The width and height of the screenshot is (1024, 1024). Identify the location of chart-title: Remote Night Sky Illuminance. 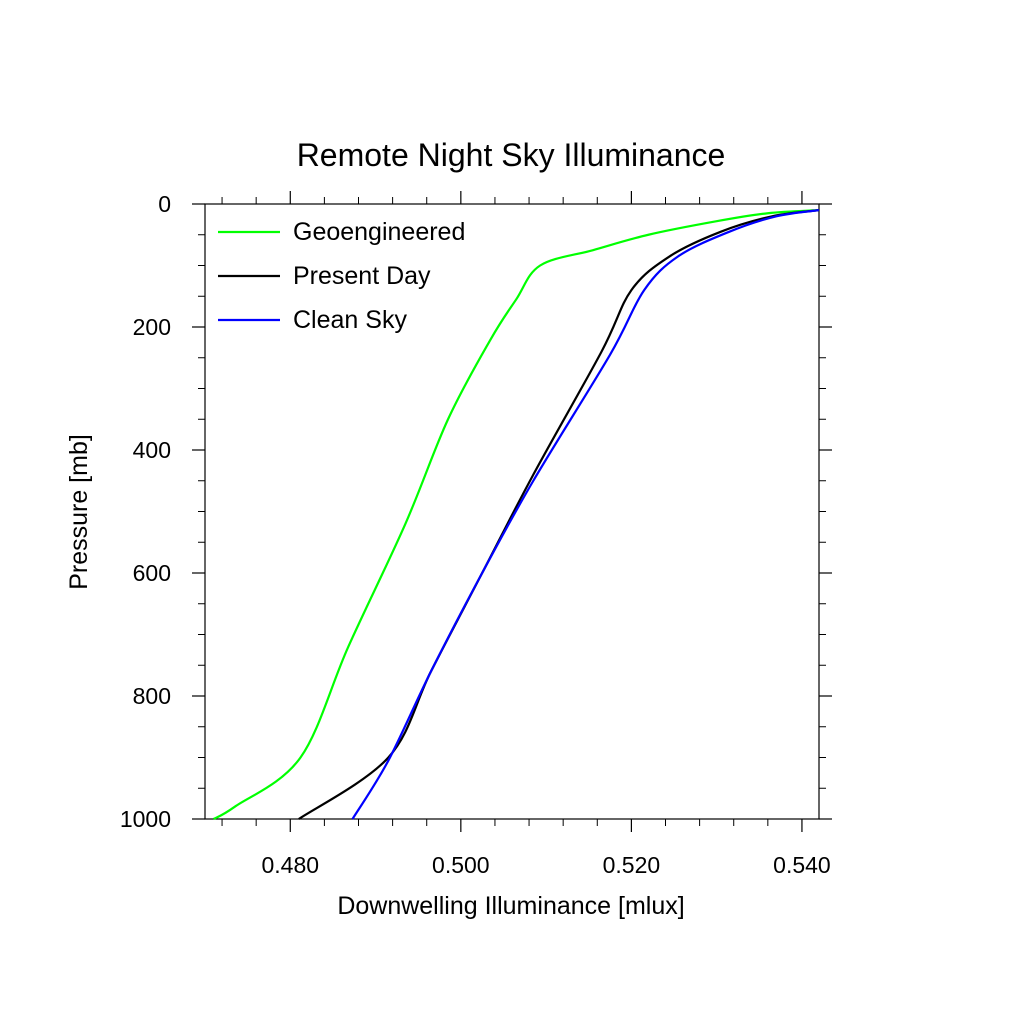
(511, 155).